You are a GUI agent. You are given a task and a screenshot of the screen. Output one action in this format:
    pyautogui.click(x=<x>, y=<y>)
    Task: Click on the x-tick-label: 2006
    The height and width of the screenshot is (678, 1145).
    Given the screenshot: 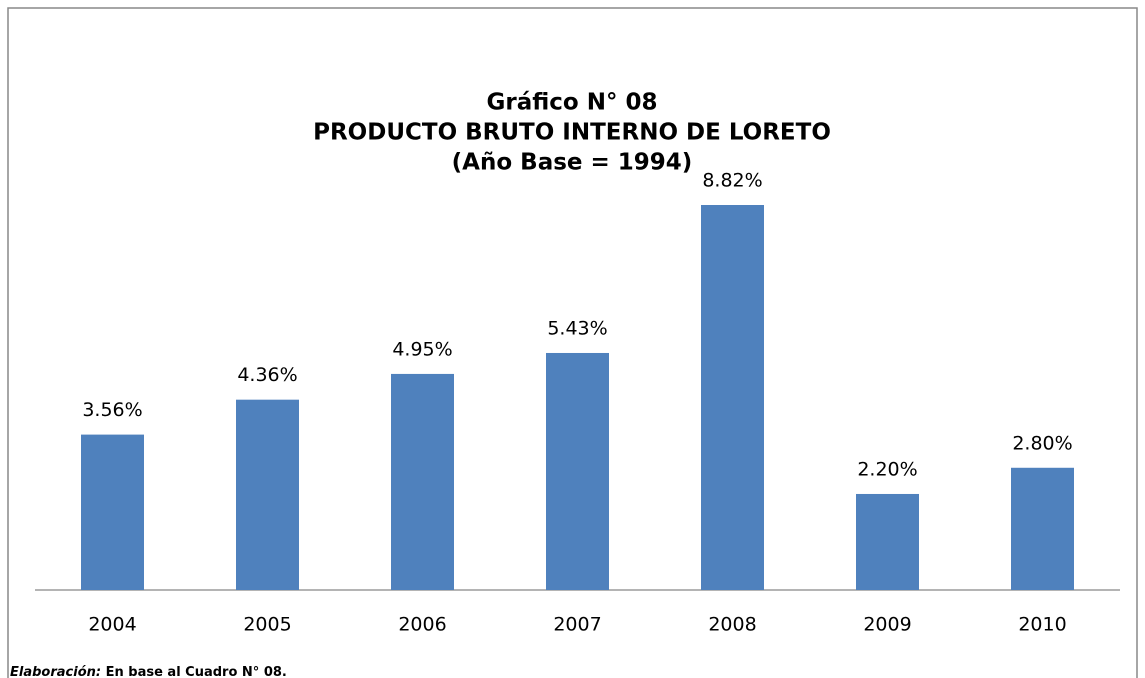 What is the action you would take?
    pyautogui.click(x=422, y=625)
    